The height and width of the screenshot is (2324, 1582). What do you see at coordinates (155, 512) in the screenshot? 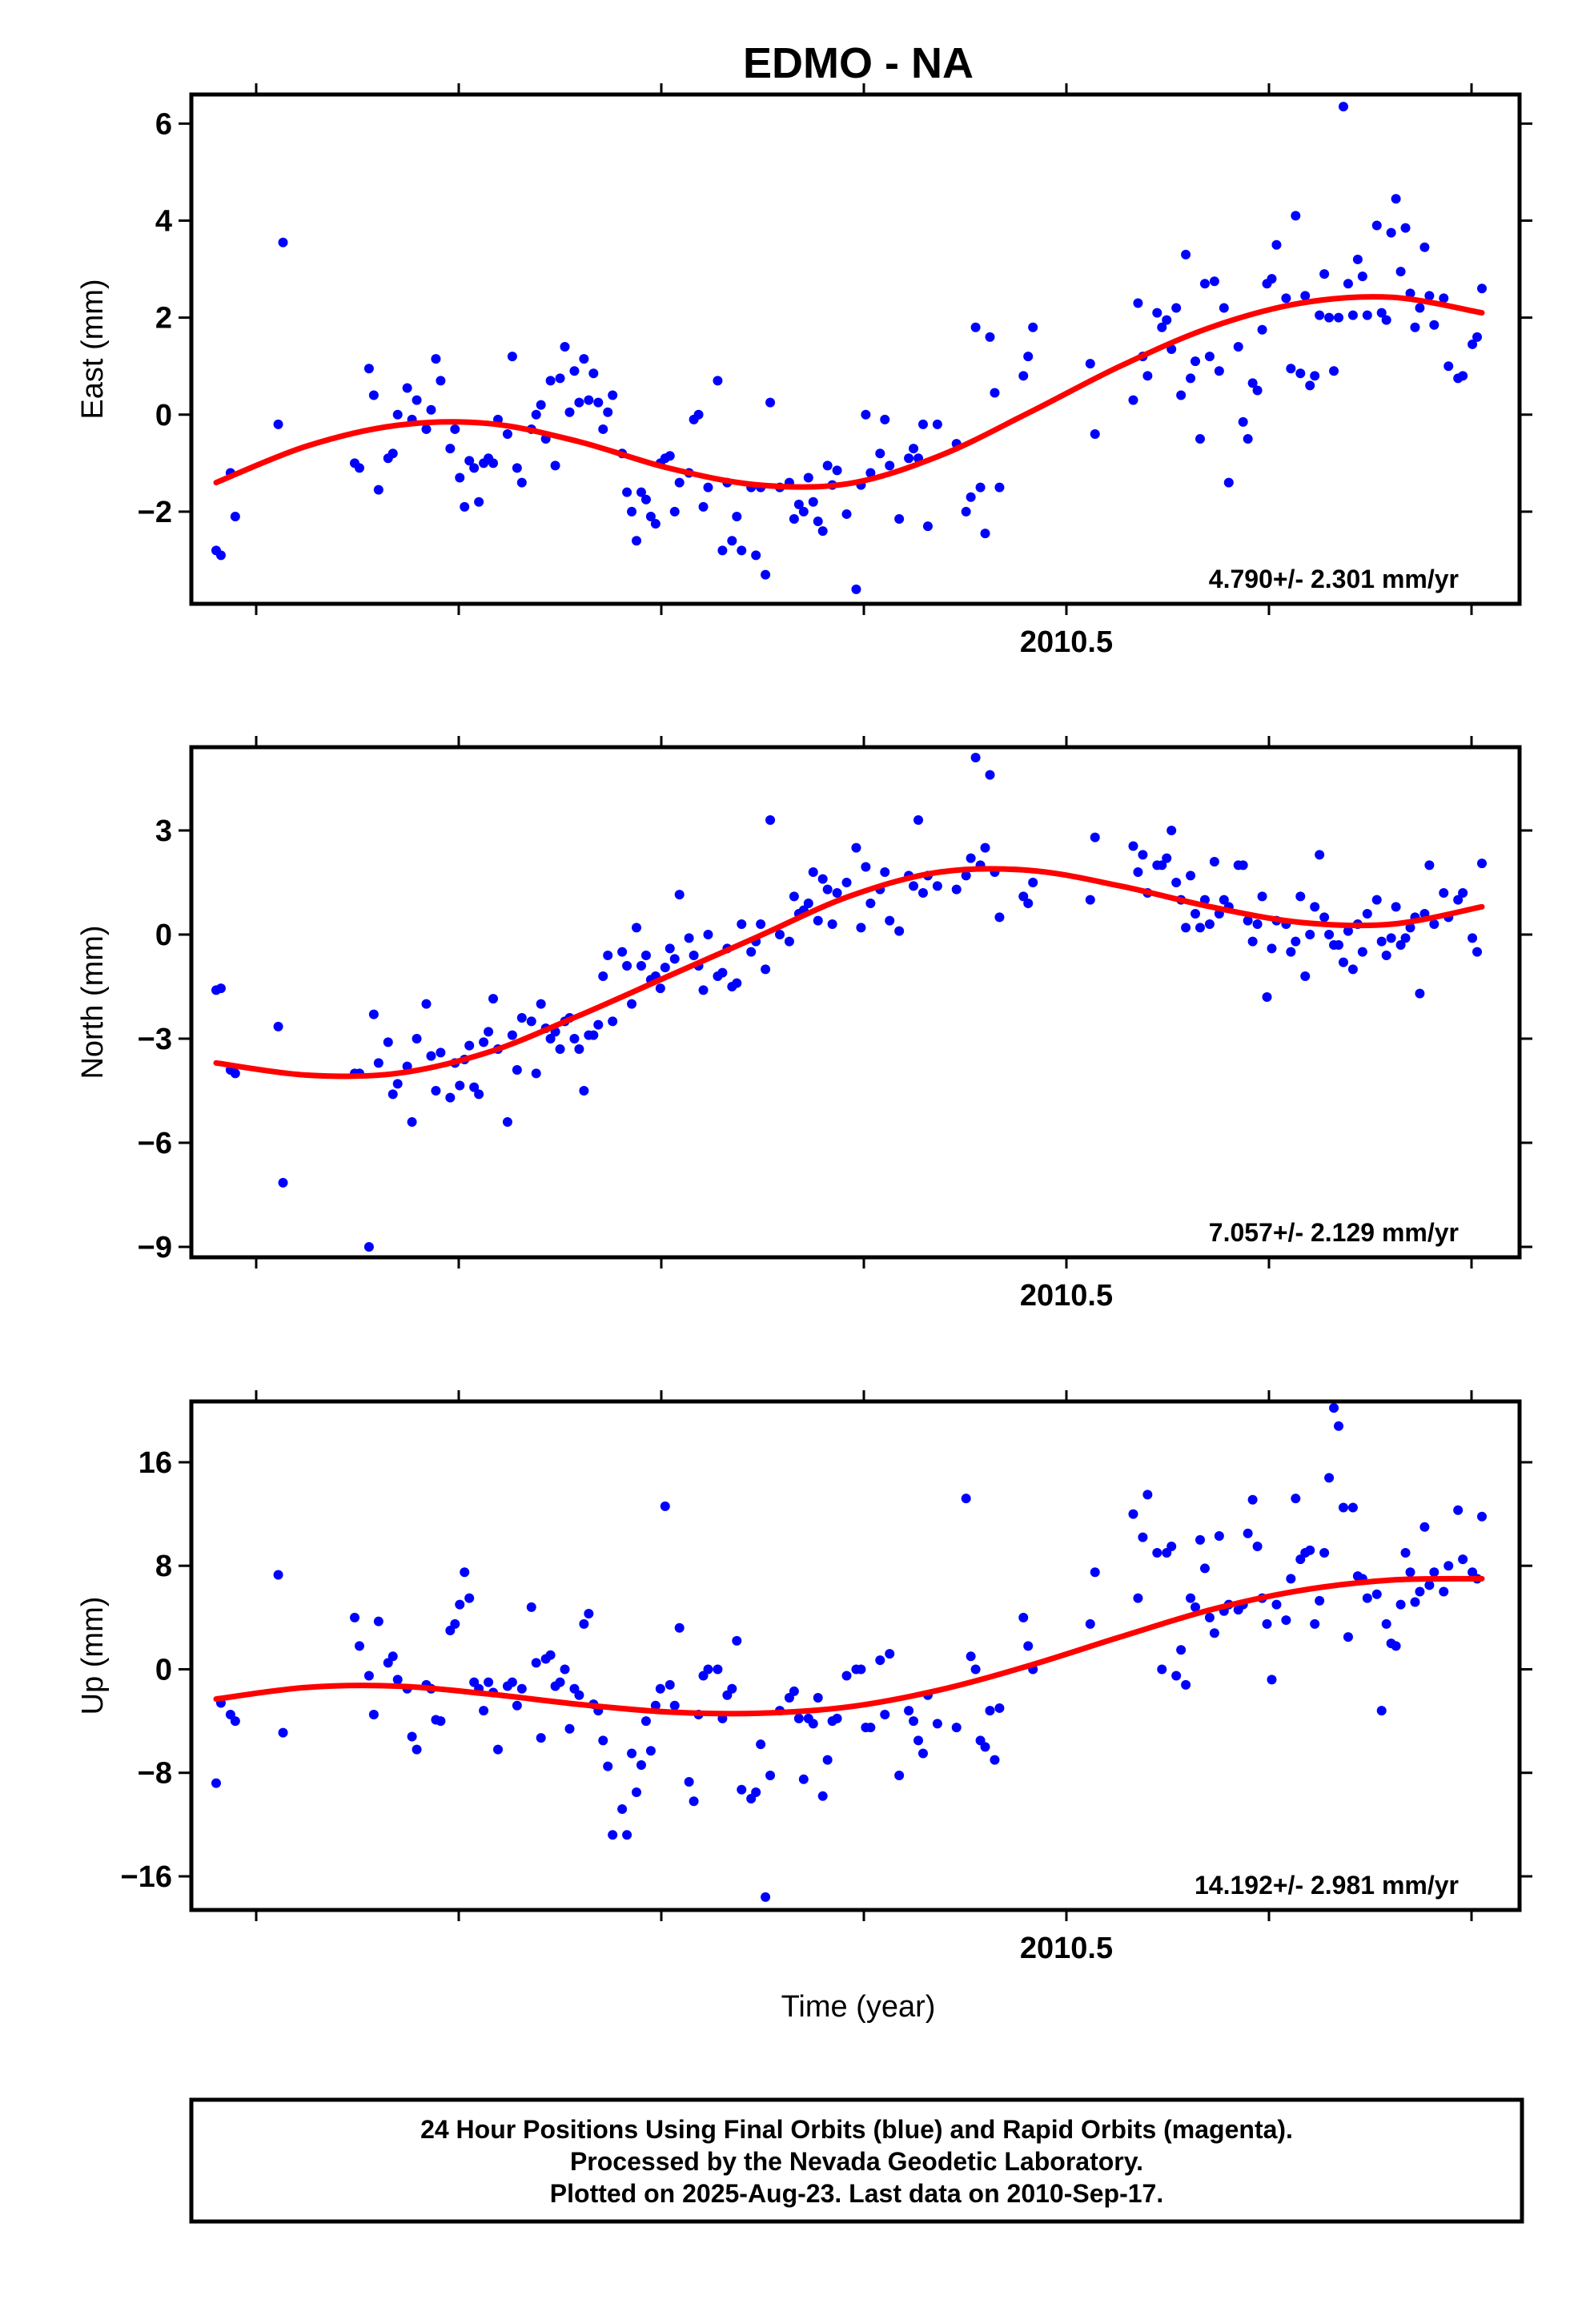
I see `y-tick-label: −2` at bounding box center [155, 512].